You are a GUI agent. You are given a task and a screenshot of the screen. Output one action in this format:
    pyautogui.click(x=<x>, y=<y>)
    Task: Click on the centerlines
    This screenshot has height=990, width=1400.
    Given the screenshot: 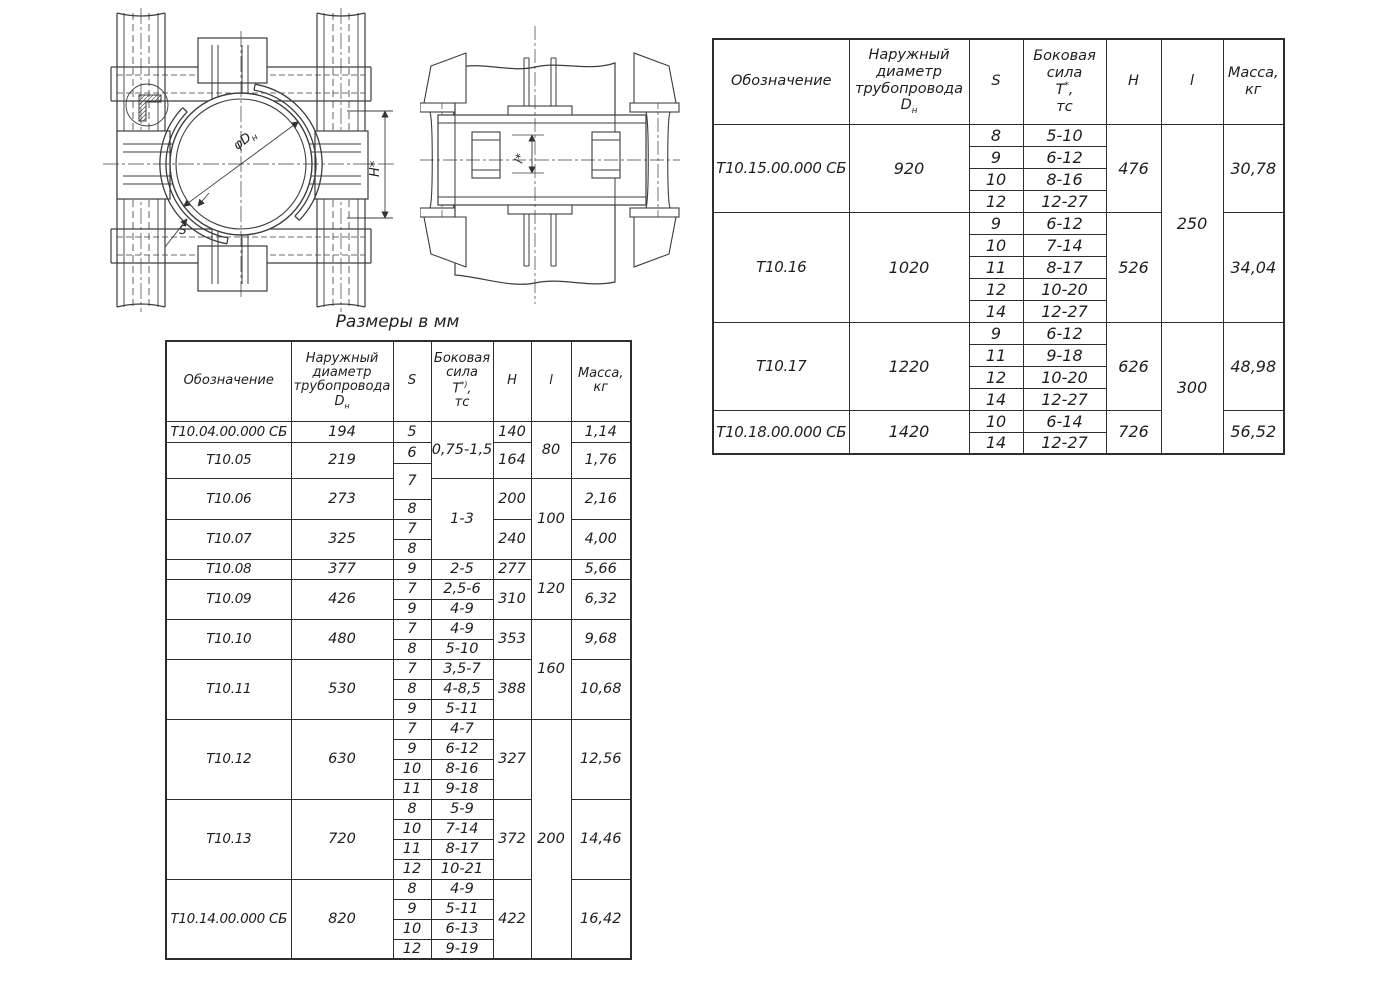 What is the action you would take?
    pyautogui.click(x=550, y=165)
    